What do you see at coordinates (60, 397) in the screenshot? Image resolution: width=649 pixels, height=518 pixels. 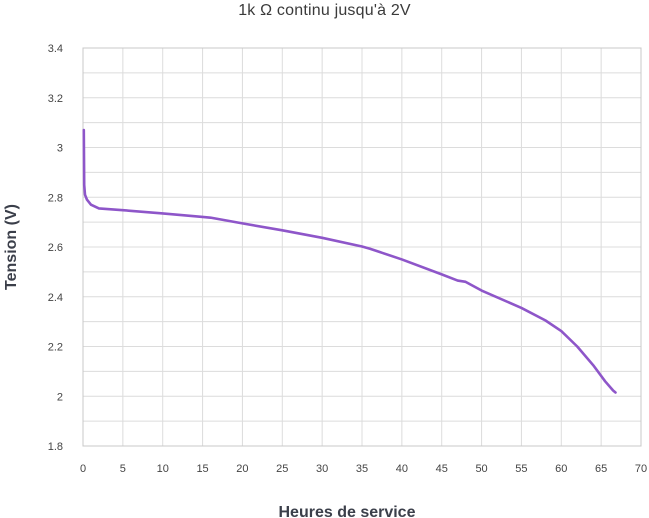 I see `y-tick-label: 2` at bounding box center [60, 397].